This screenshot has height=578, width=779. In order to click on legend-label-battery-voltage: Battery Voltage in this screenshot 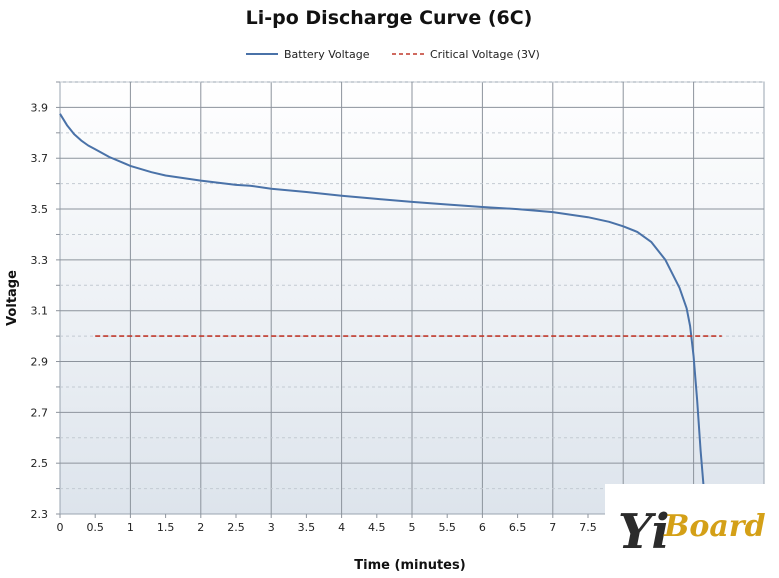, I will do `click(327, 54)`.